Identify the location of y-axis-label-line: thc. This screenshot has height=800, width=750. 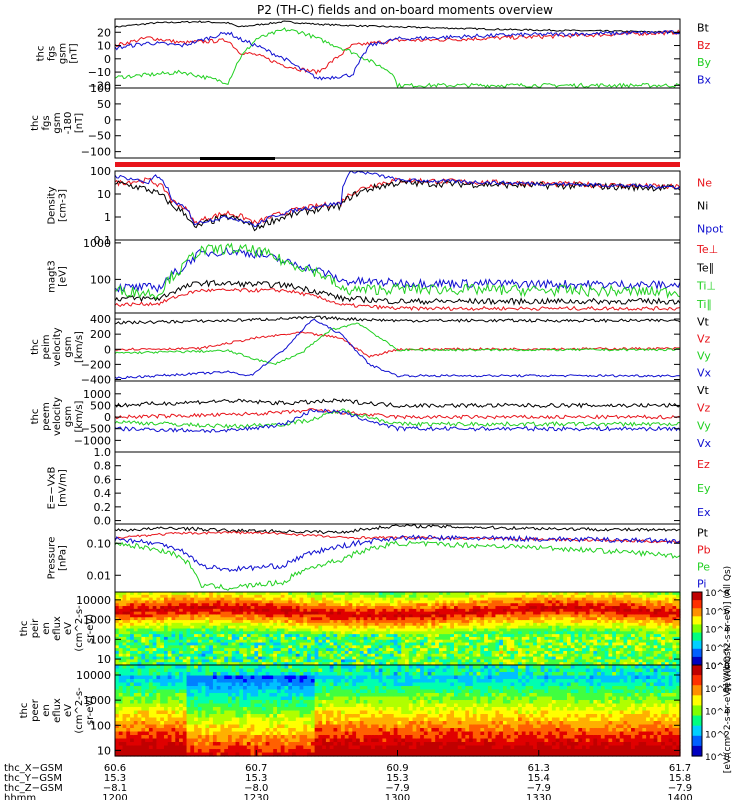
(41, 54).